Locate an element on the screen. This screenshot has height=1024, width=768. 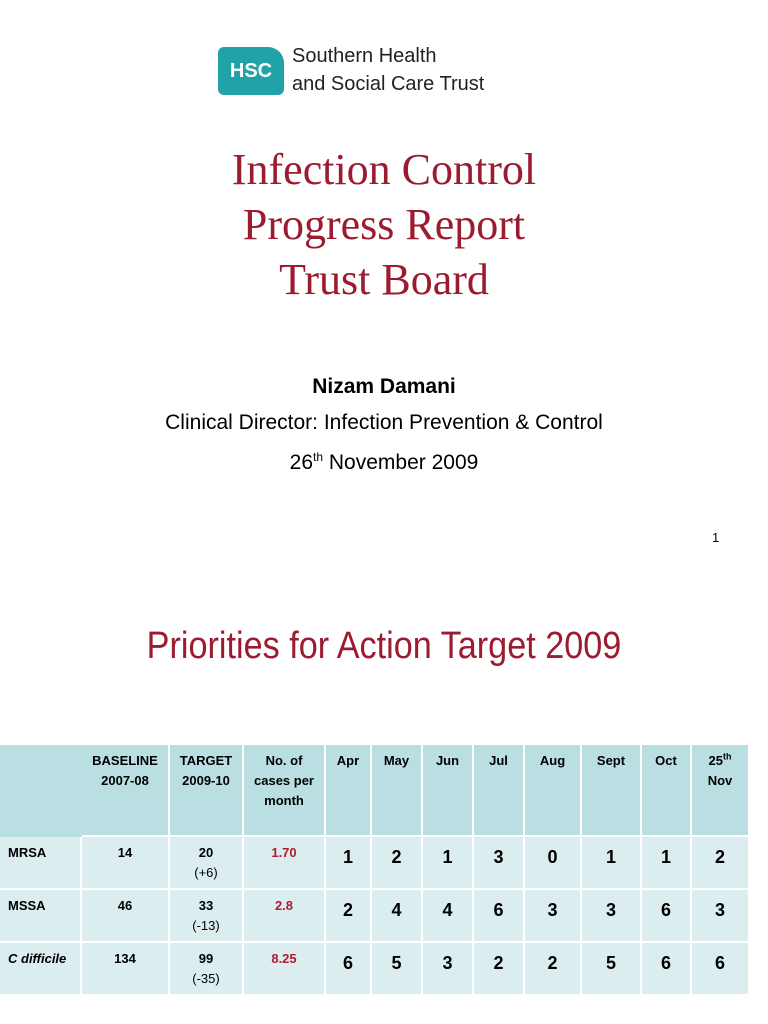
table-cell: 46 is located at coordinates (126, 916).